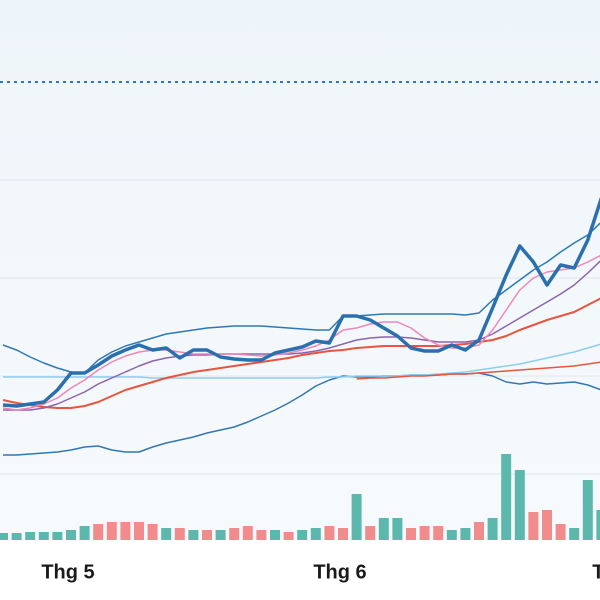  What do you see at coordinates (478, 370) in the screenshot?
I see `line-low-red` at bounding box center [478, 370].